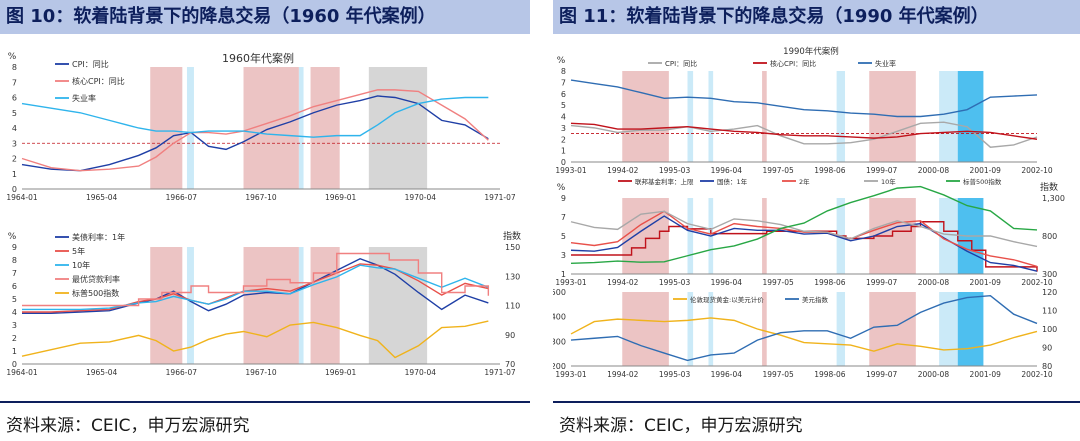  Describe the element at coordinates (1049, 274) in the screenshot. I see `y2-tick-label: 300` at that location.